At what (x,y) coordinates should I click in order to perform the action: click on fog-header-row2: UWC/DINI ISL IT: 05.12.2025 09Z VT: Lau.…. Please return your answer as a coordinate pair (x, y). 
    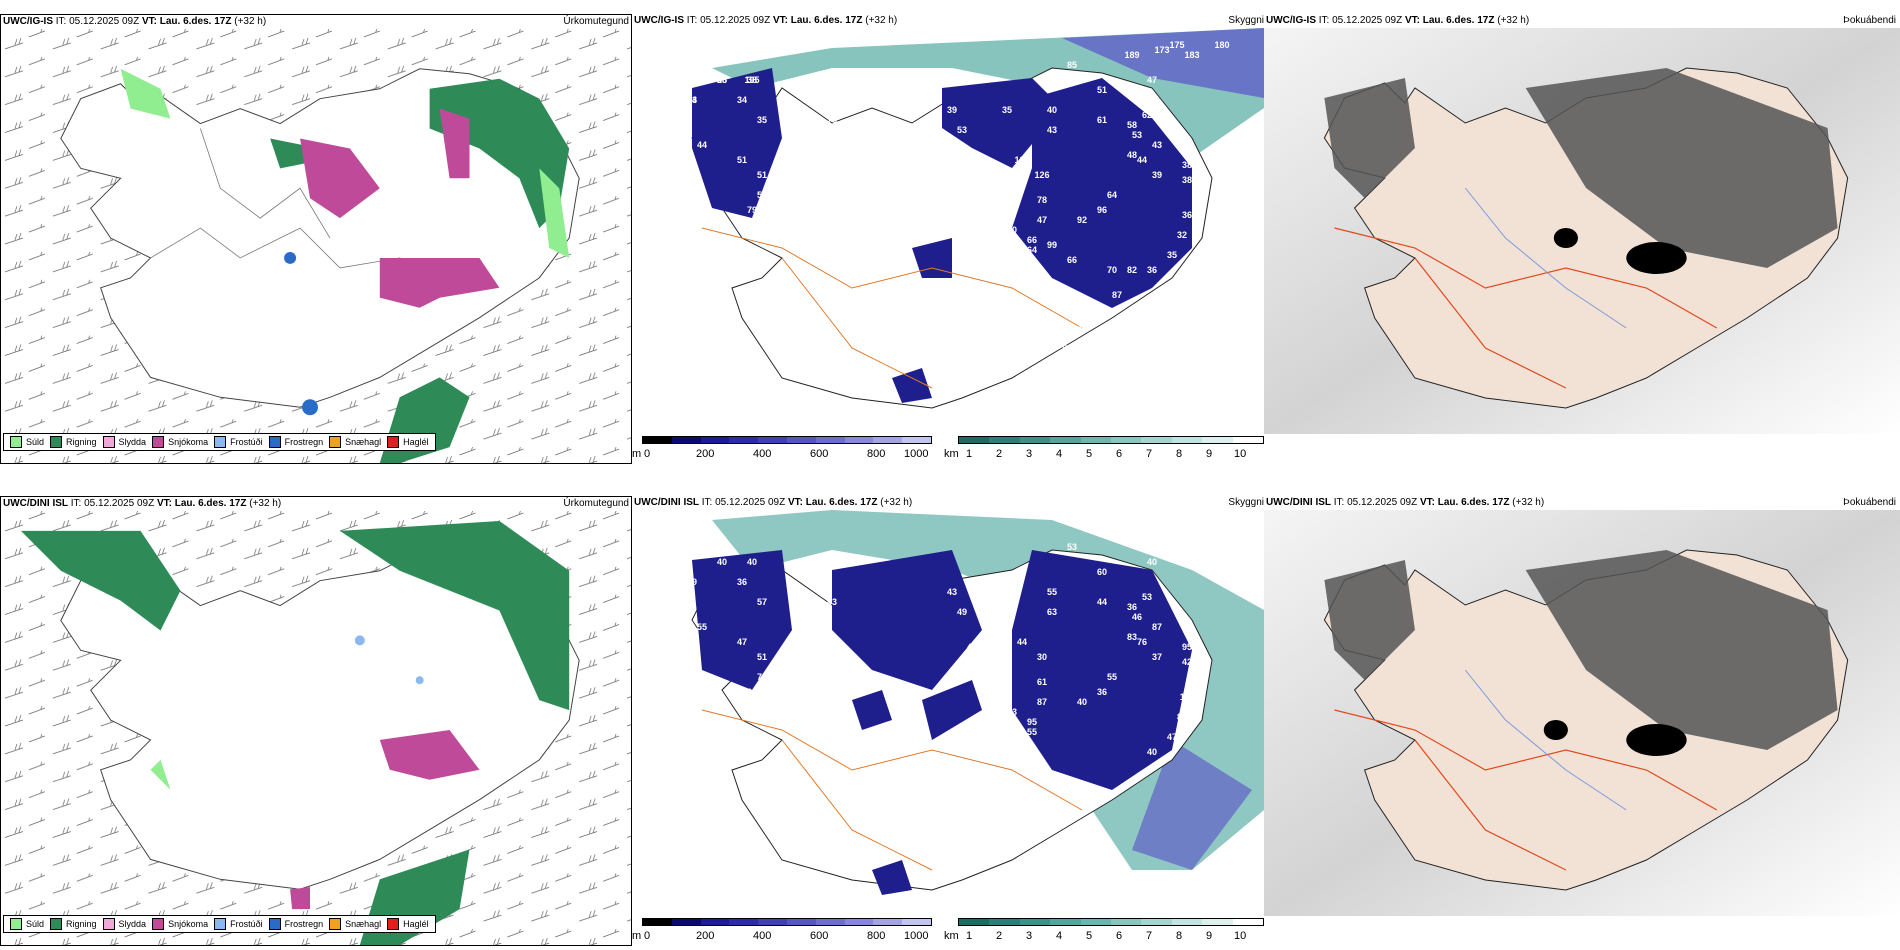
    Looking at the image, I should click on (1405, 502).